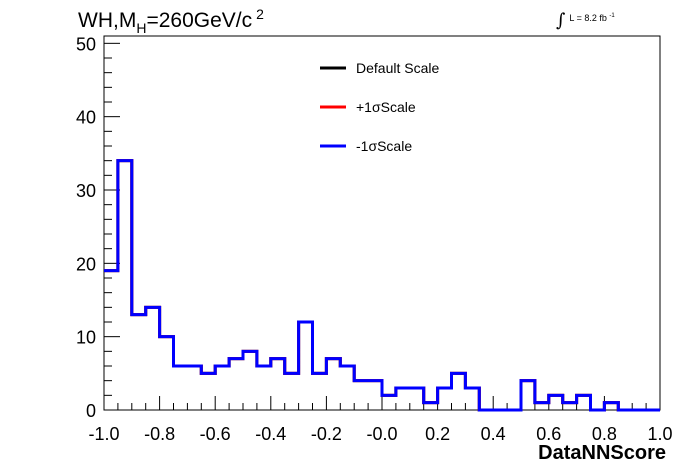 The height and width of the screenshot is (472, 696). What do you see at coordinates (386, 107) in the screenshot?
I see `legend-label: +1σScale` at bounding box center [386, 107].